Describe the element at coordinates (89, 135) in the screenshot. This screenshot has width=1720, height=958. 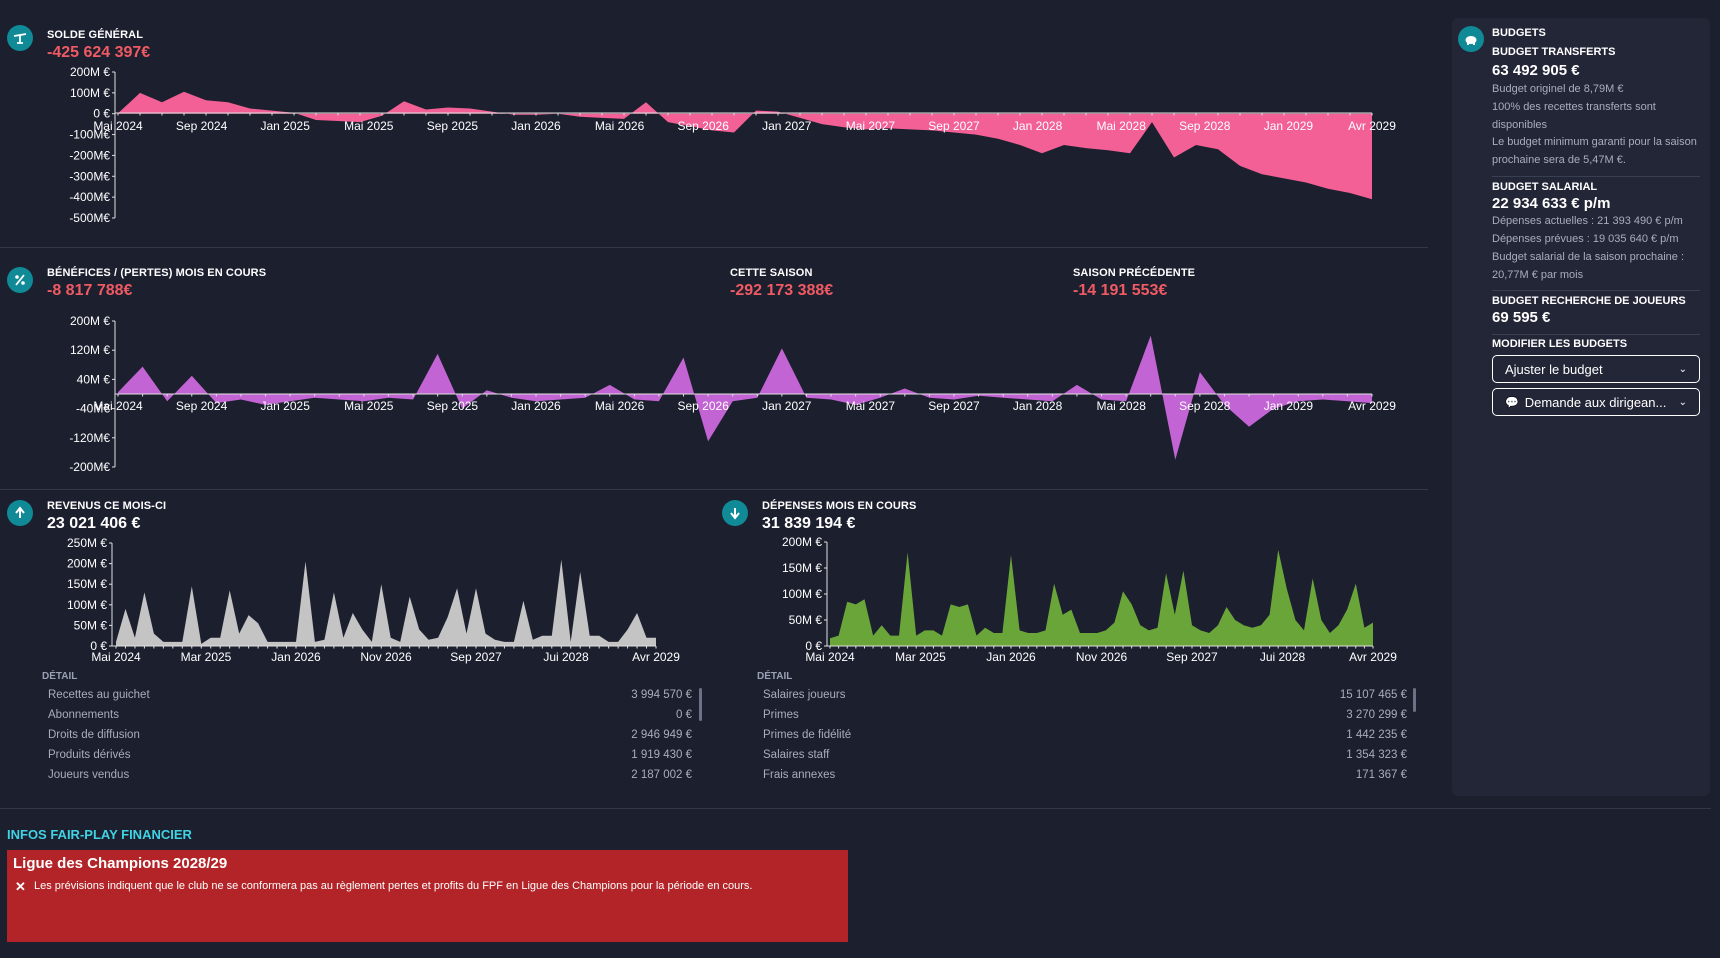
I see `y-tick-label: -100M€` at that location.